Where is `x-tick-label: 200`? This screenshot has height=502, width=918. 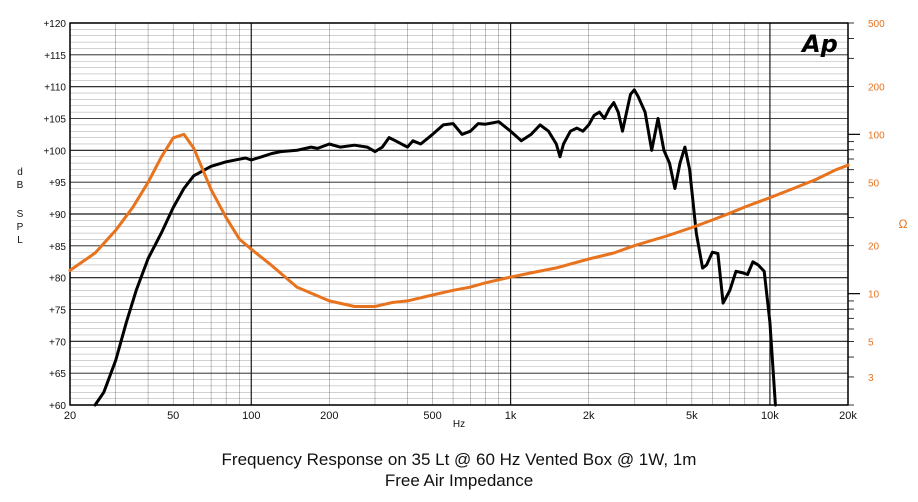 x-tick-label: 200 is located at coordinates (329, 416).